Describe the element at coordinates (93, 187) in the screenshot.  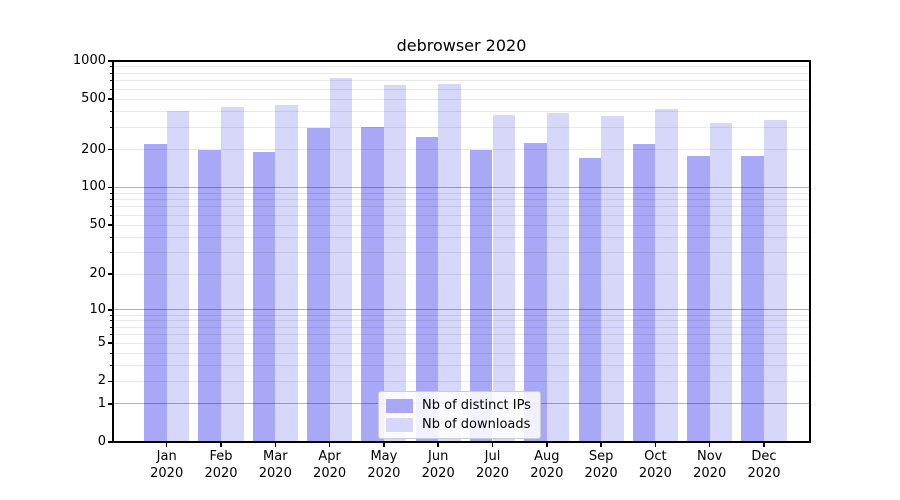
I see `y-tick-label: 100` at that location.